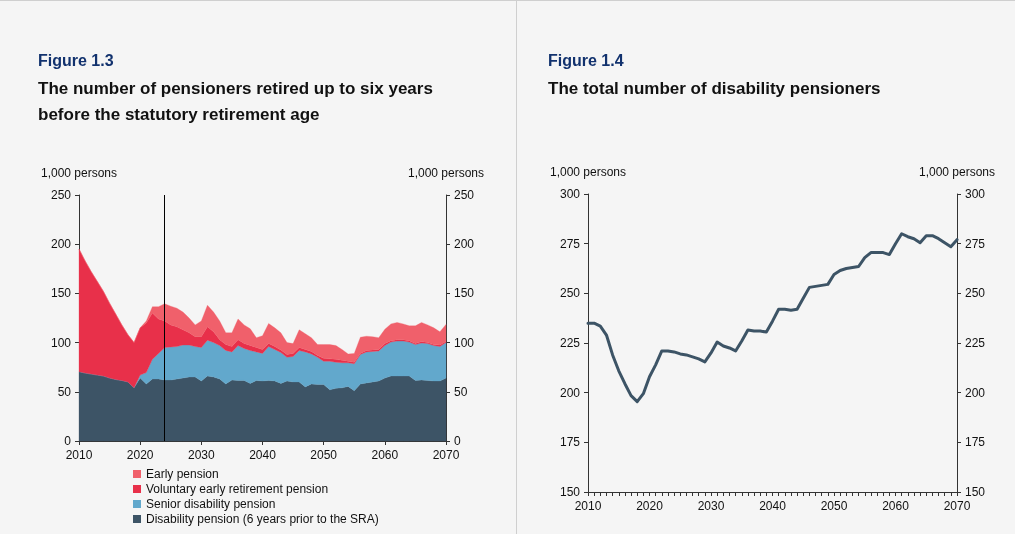 Image resolution: width=1015 pixels, height=534 pixels. What do you see at coordinates (237, 489) in the screenshot?
I see `legend-label: Voluntary early retirement pension` at bounding box center [237, 489].